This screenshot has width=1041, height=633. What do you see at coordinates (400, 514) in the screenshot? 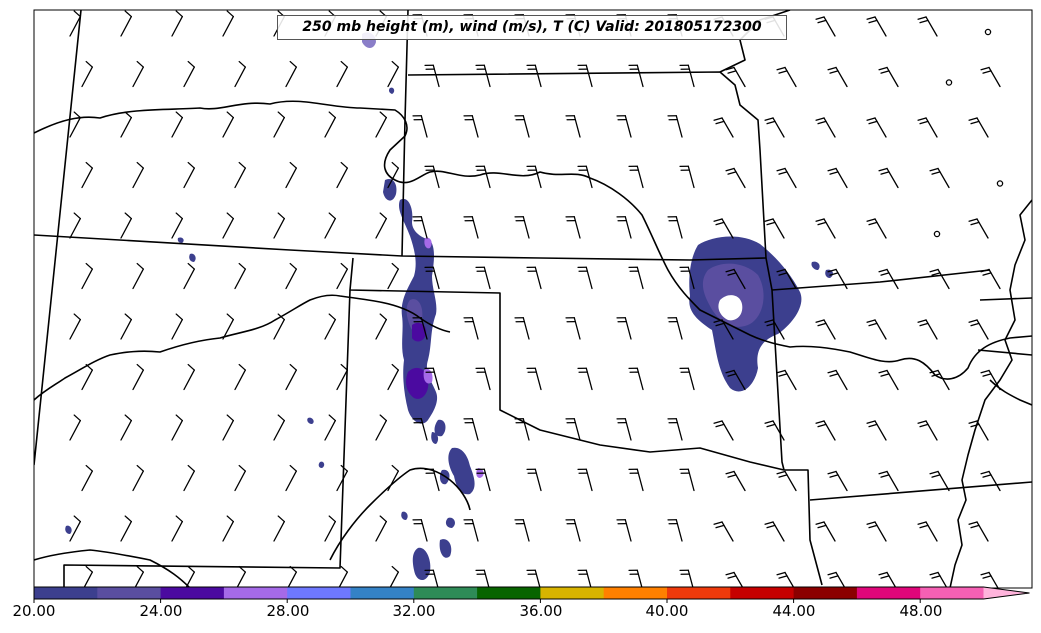
I see `height-contour-mid` at bounding box center [400, 514].